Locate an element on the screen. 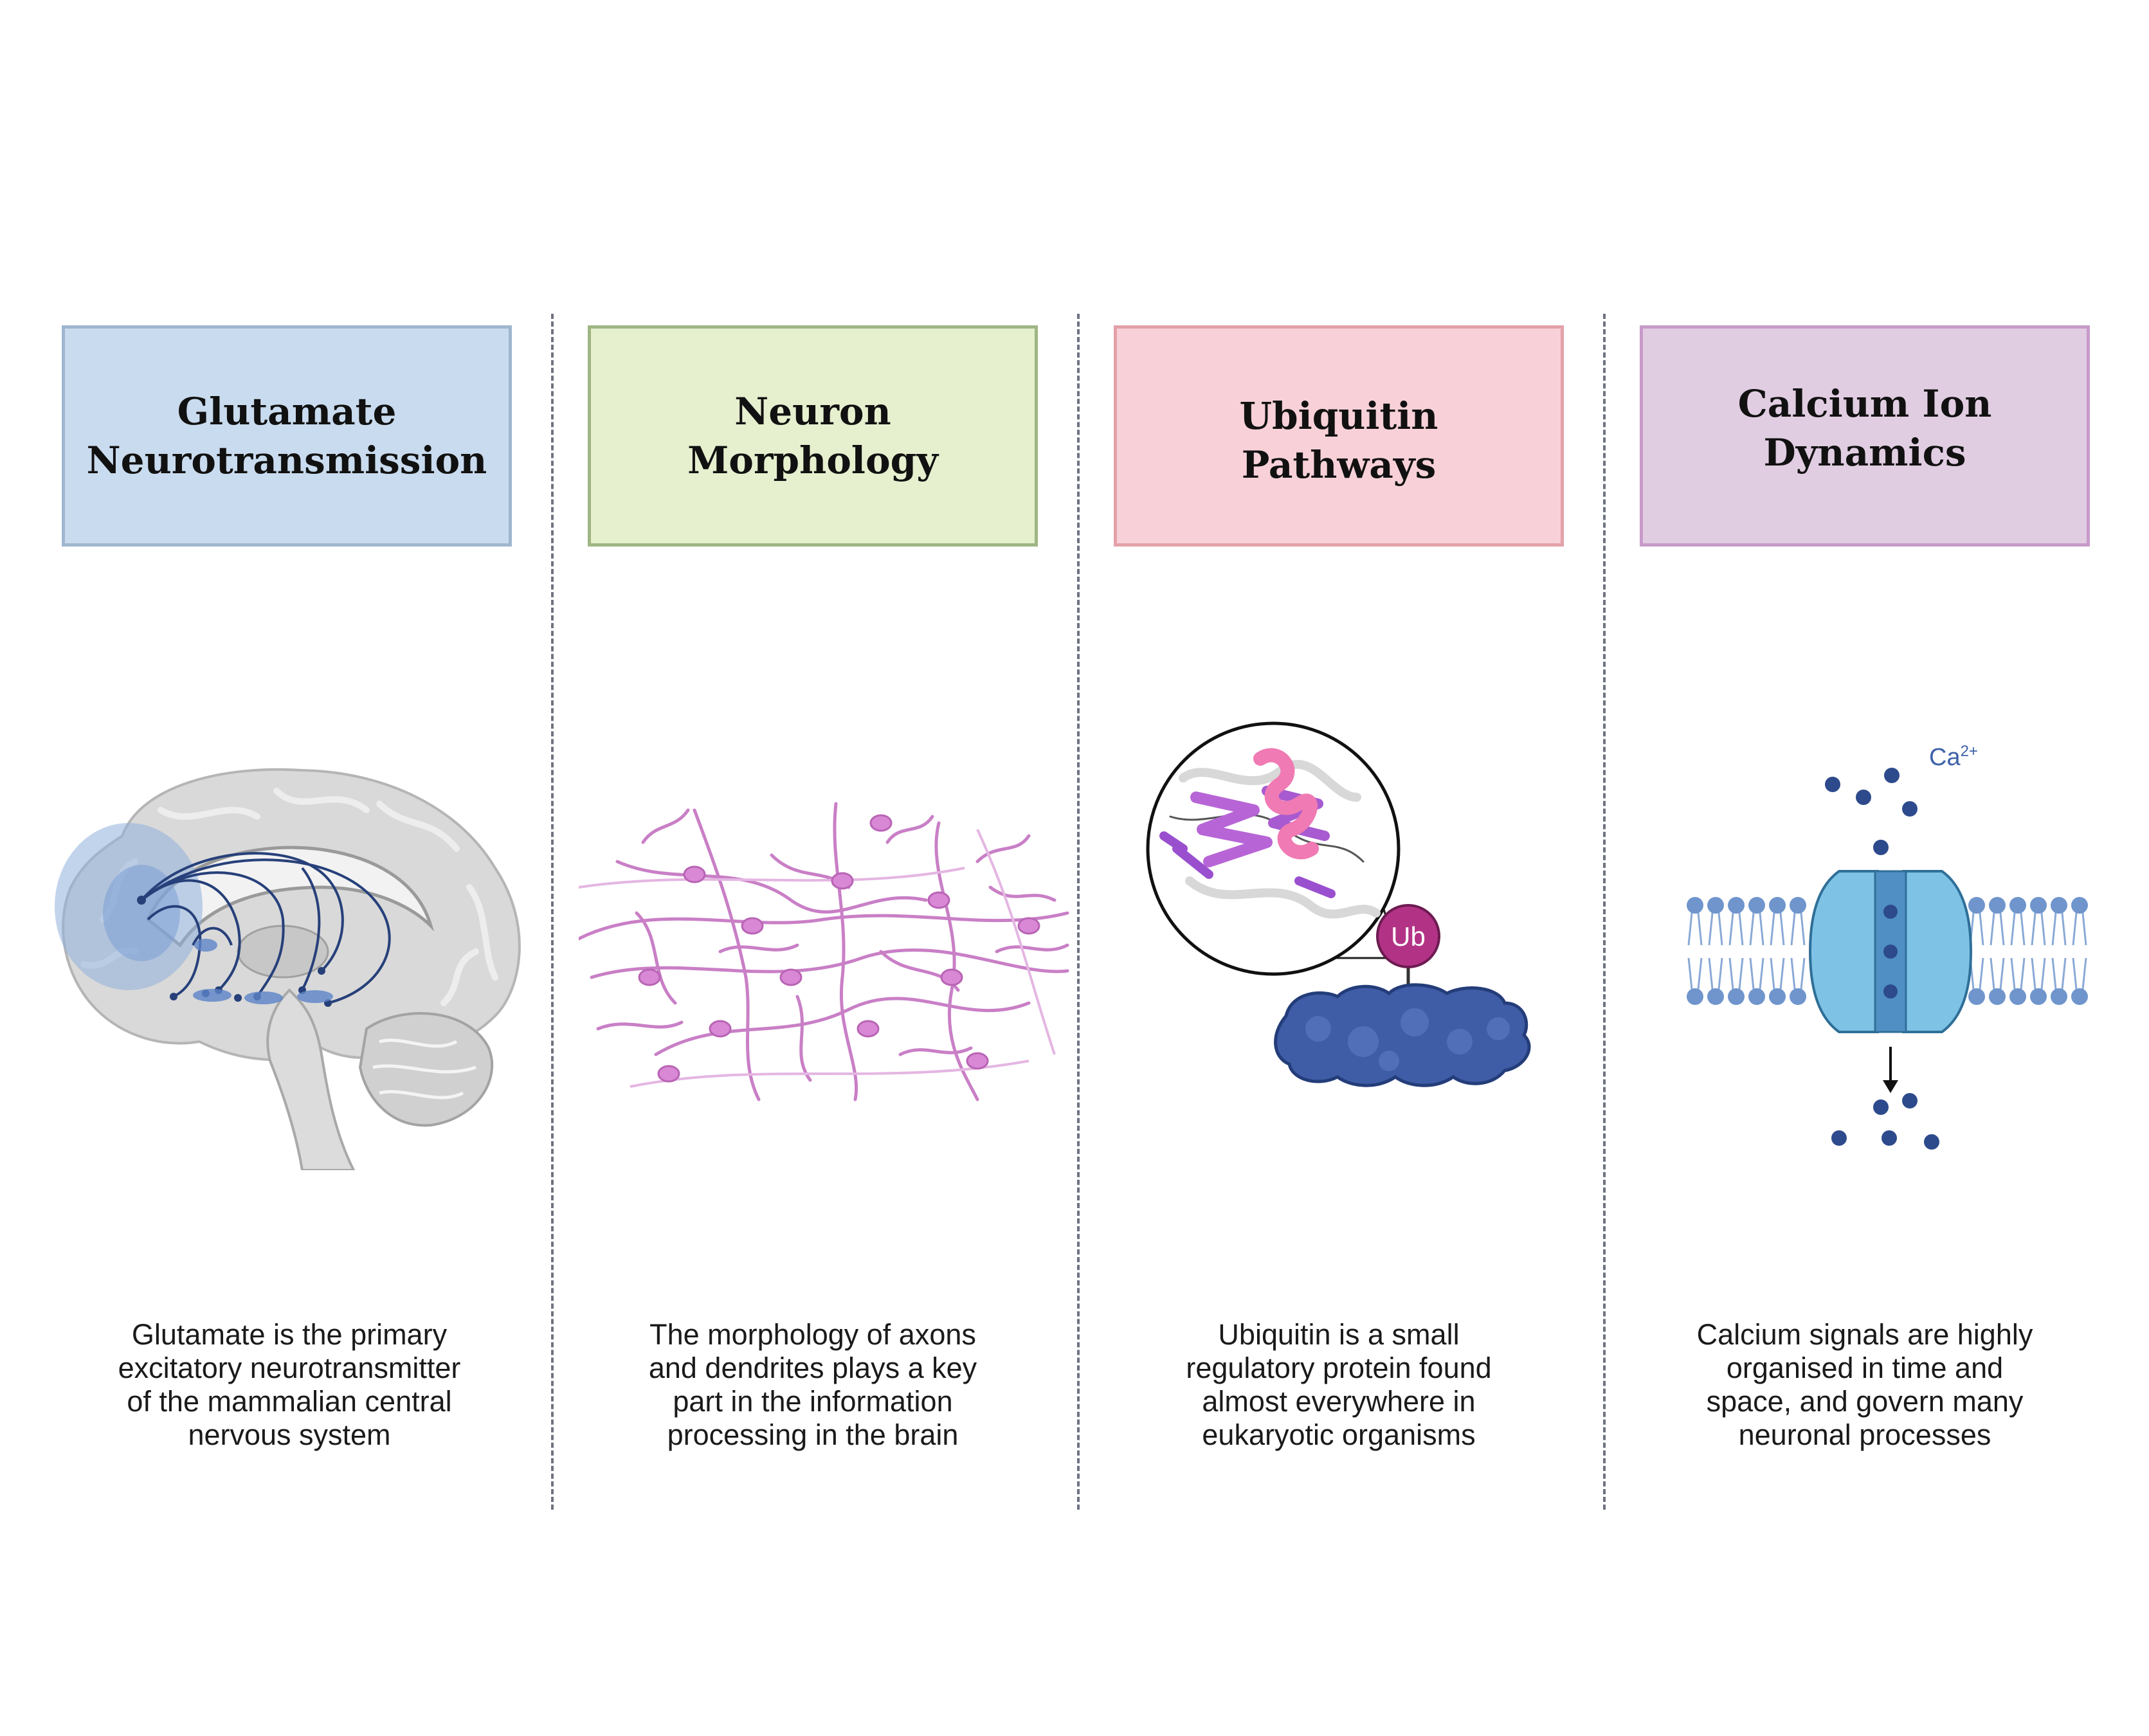  panel-title-box-neuron: Neuron Morphology is located at coordinates (813, 436).